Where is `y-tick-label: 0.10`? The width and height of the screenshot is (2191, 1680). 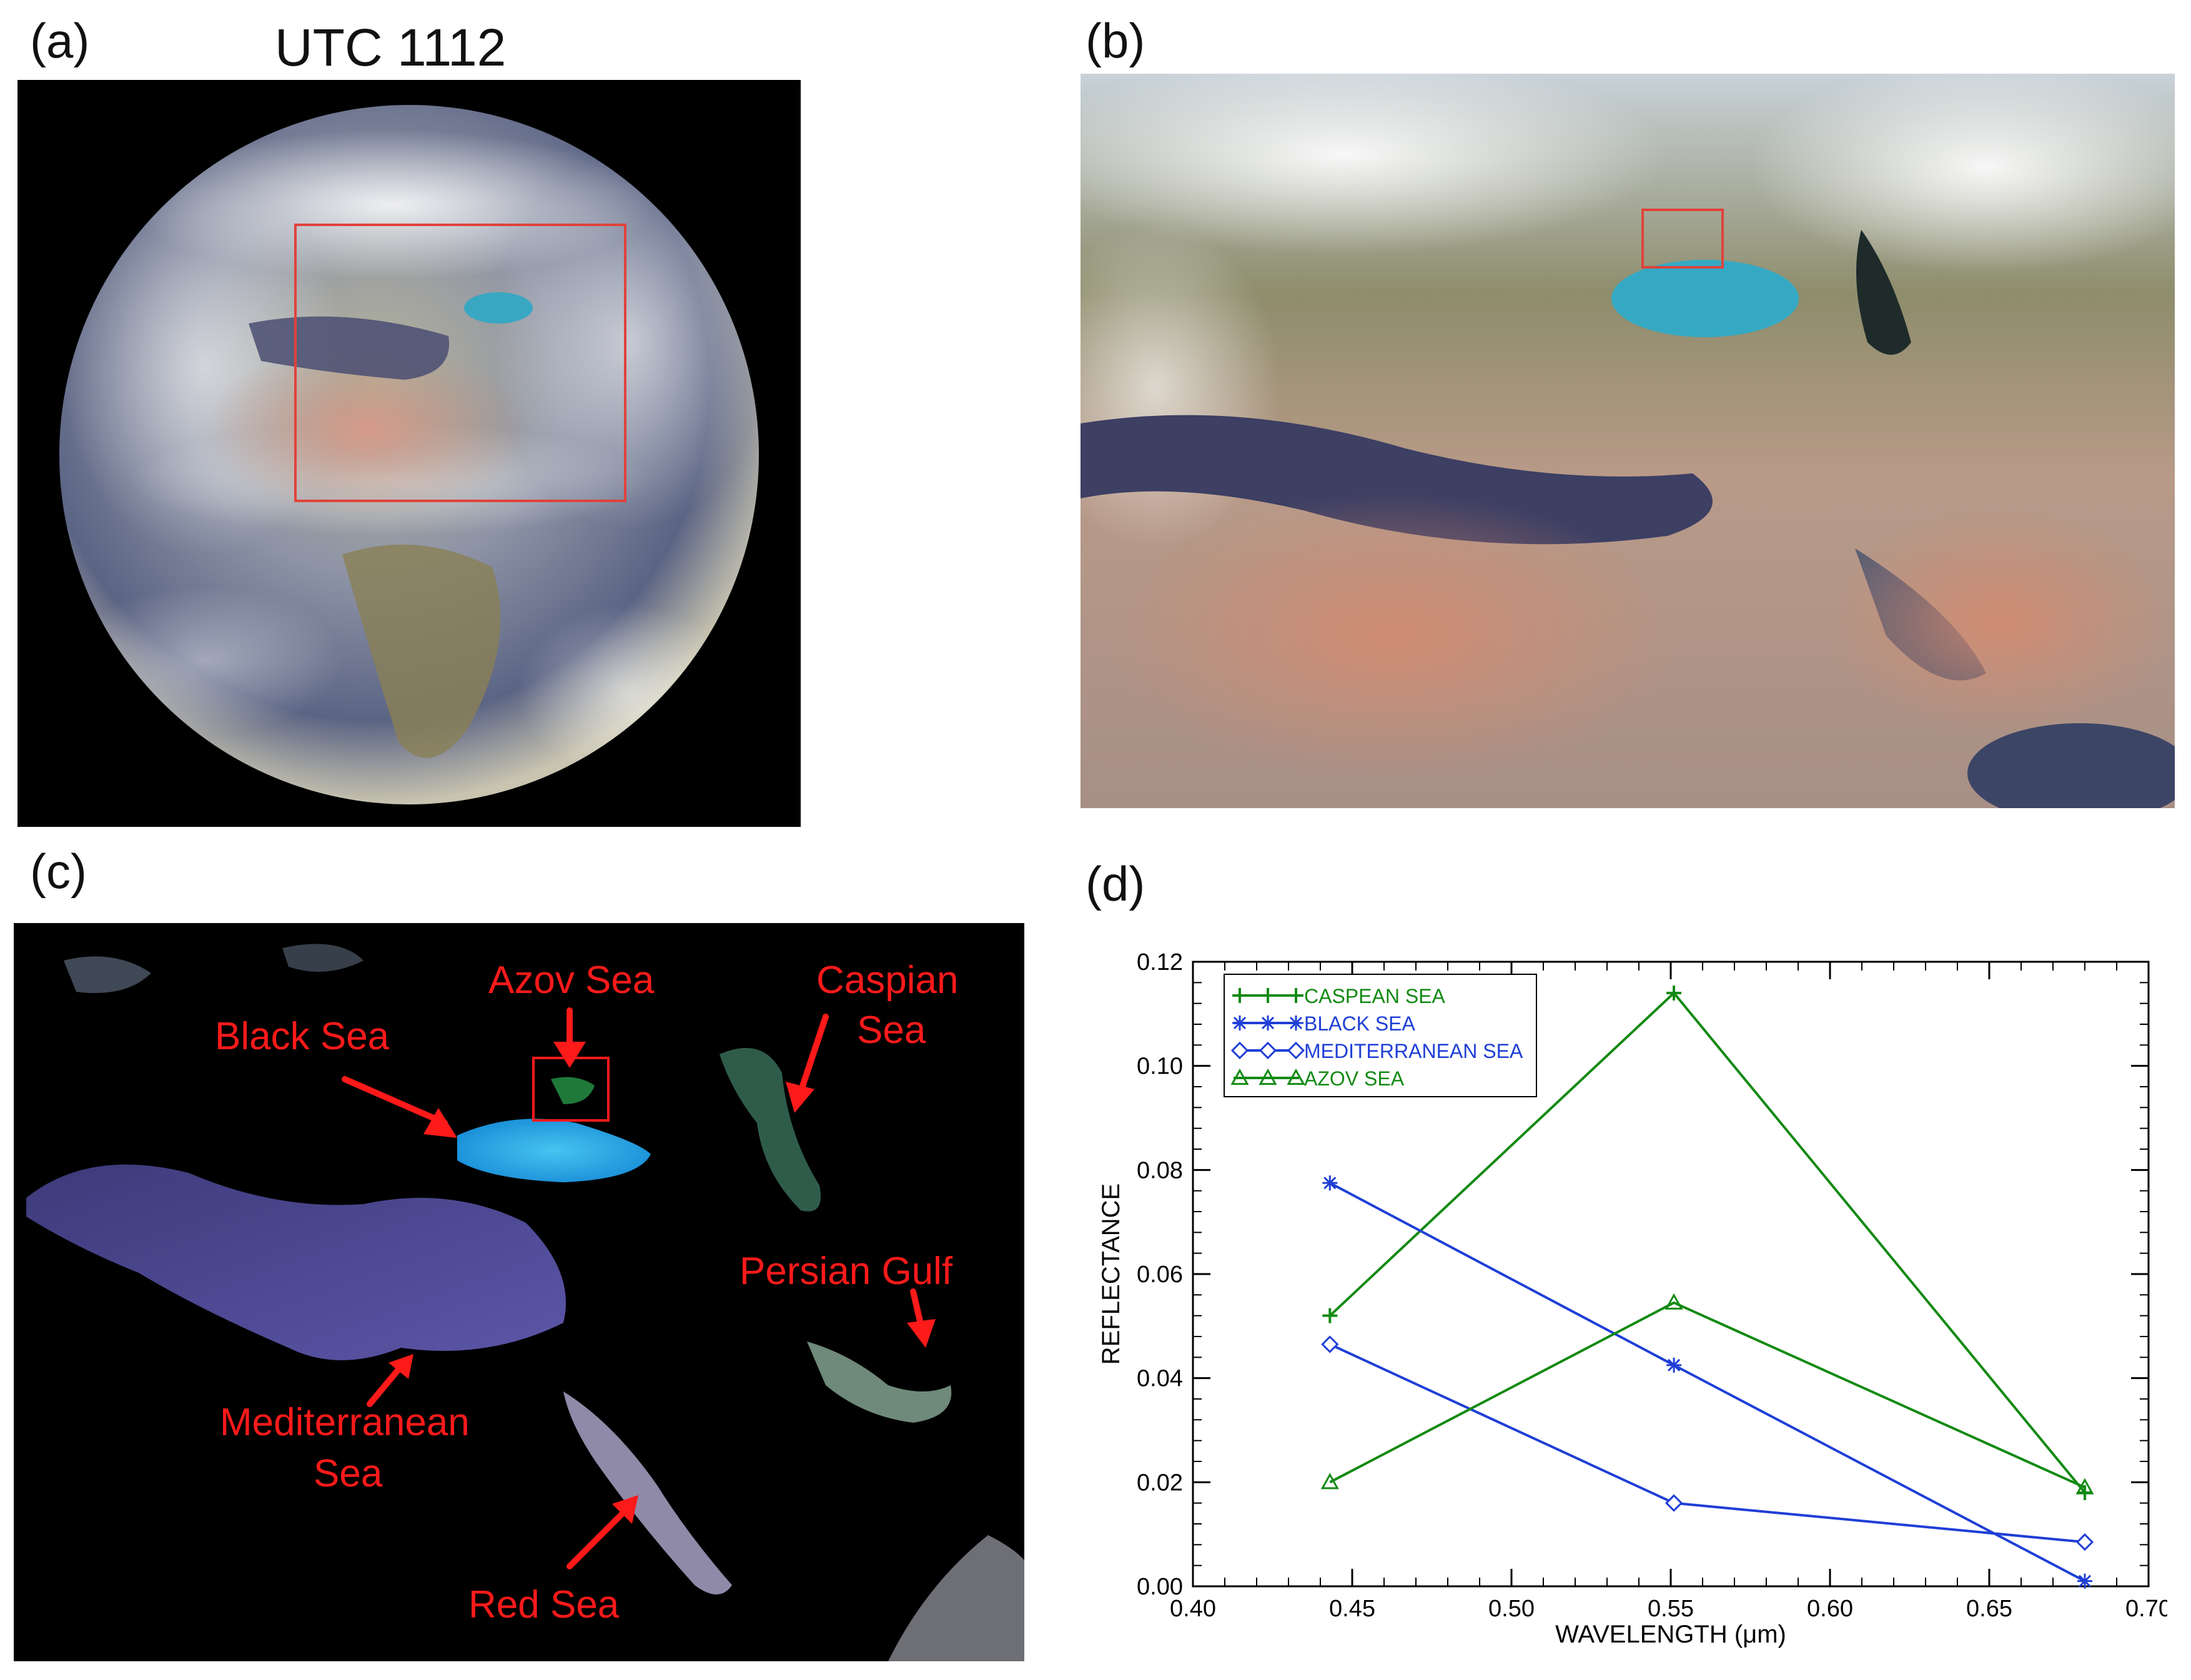 y-tick-label: 0.10 is located at coordinates (1160, 1067).